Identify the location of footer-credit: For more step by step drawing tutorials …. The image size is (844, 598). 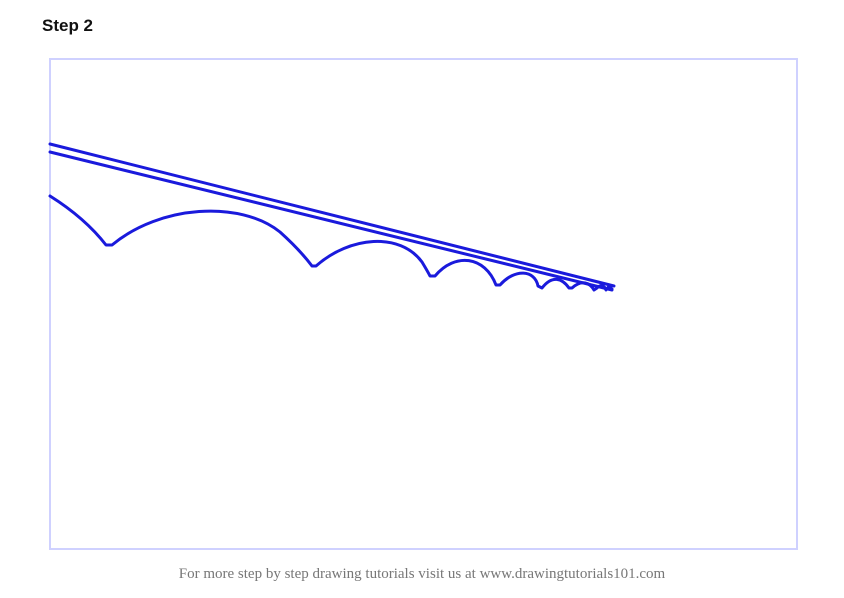
(422, 574).